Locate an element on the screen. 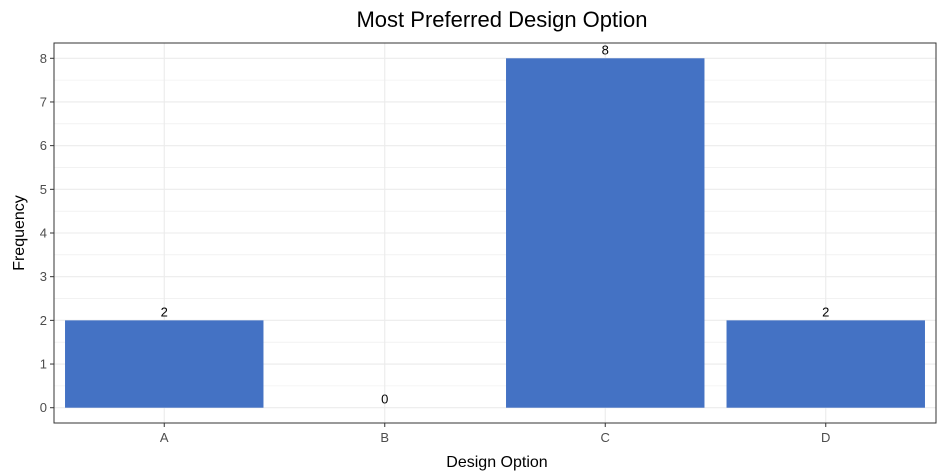 Image resolution: width=943 pixels, height=472 pixels. data-label-a: 2 is located at coordinates (164, 311).